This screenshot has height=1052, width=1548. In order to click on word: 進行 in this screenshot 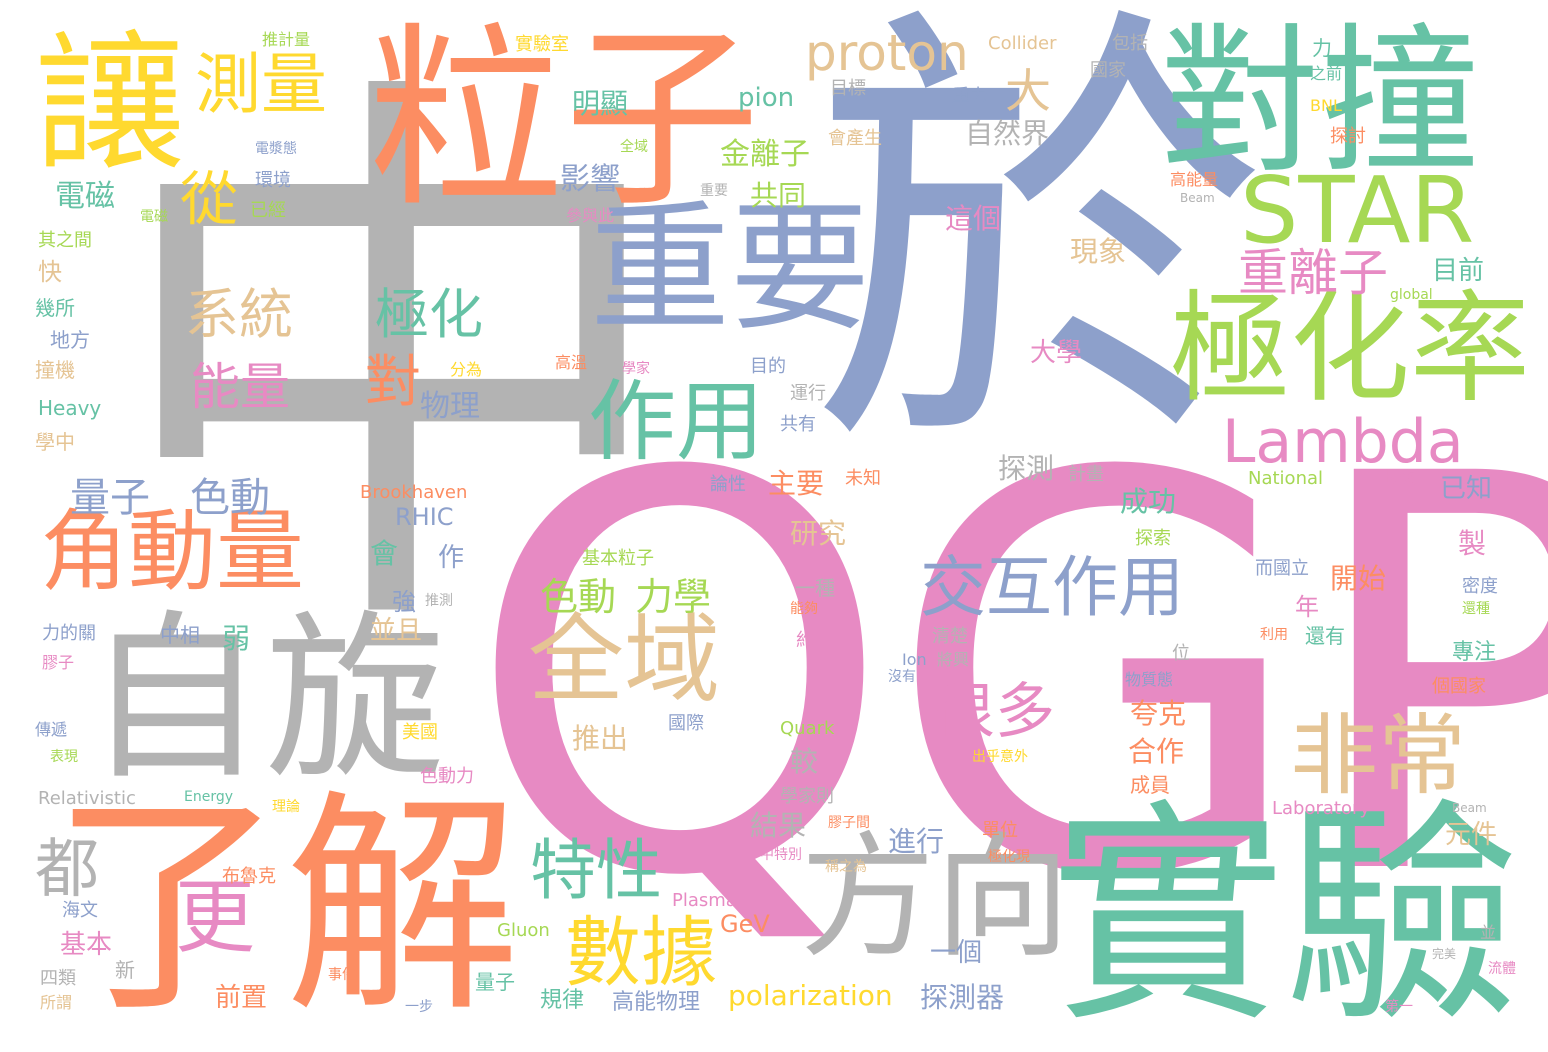, I will do `click(916, 841)`.